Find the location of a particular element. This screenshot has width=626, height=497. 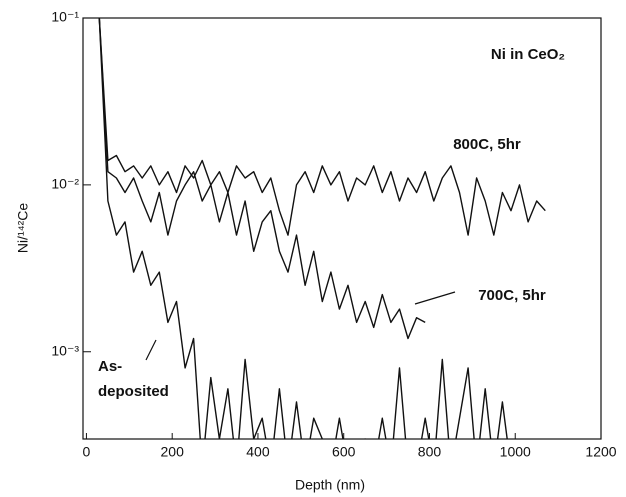

x-tick-label: 600 is located at coordinates (344, 452).